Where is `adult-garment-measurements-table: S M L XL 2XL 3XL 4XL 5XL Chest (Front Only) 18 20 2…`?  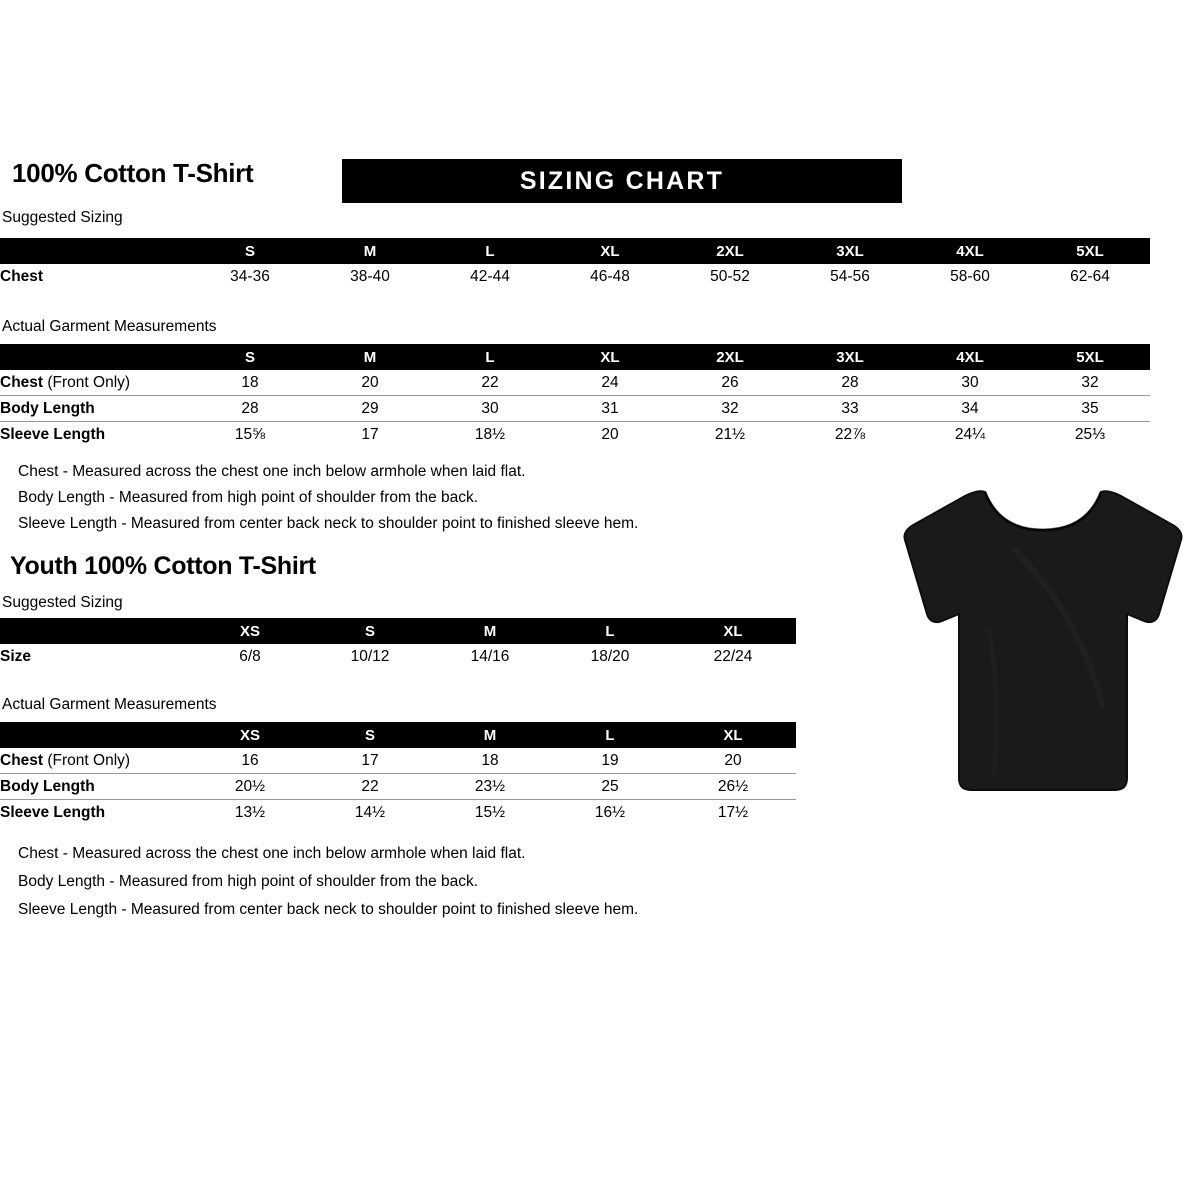
adult-garment-measurements-table: S M L XL 2XL 3XL 4XL 5XL Chest (Front Only) 18 20 2… is located at coordinates (575, 395).